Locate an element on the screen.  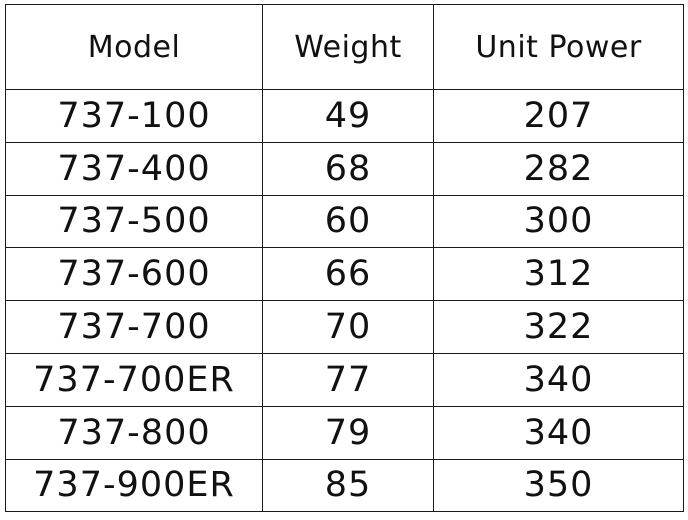
cell-unit-power: 350 is located at coordinates (558, 485).